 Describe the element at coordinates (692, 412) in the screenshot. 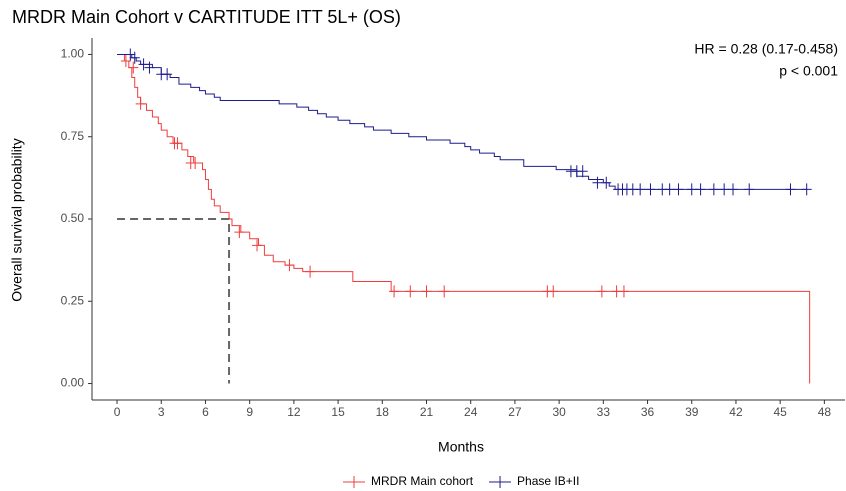

I see `x-tick-label: 39` at that location.